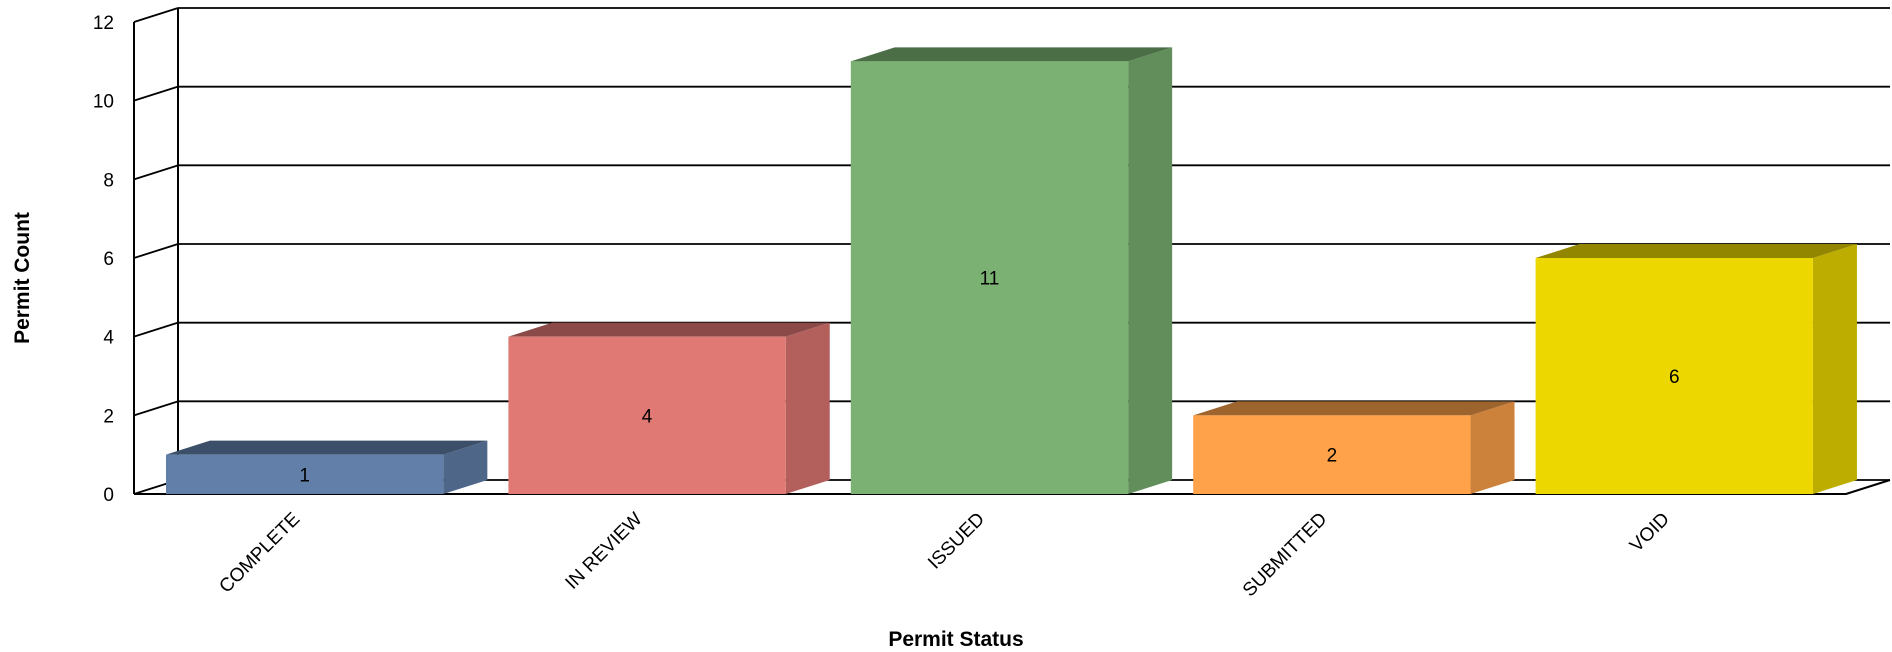 The image size is (1892, 652). Describe the element at coordinates (604, 551) in the screenshot. I see `x-category-label: IN REVIEW` at that location.